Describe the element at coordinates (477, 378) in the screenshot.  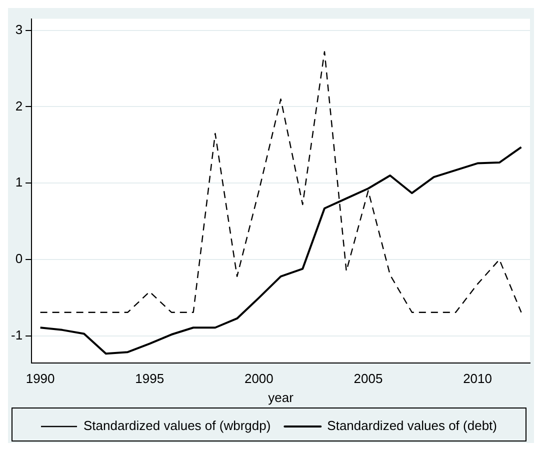
I see `x-tick-label: 2010` at that location.